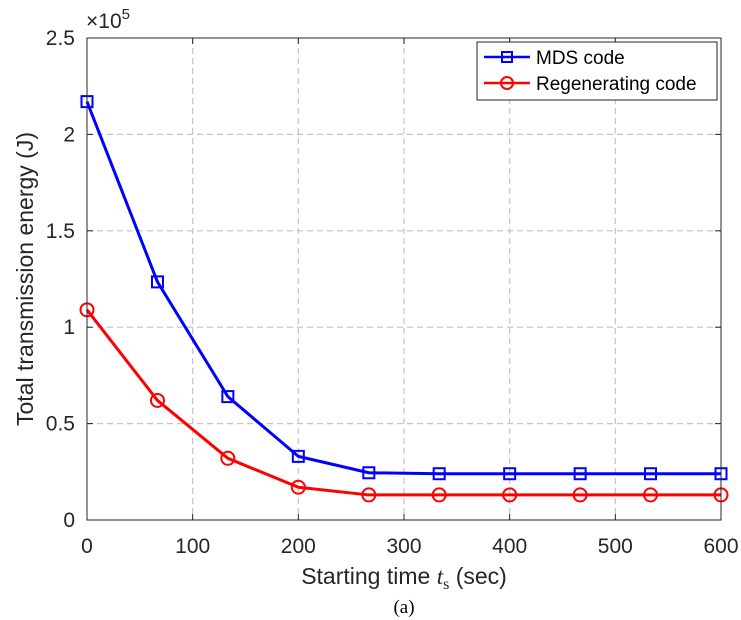 The height and width of the screenshot is (620, 741). Describe the element at coordinates (615, 546) in the screenshot. I see `x-tick-label: 500` at that location.